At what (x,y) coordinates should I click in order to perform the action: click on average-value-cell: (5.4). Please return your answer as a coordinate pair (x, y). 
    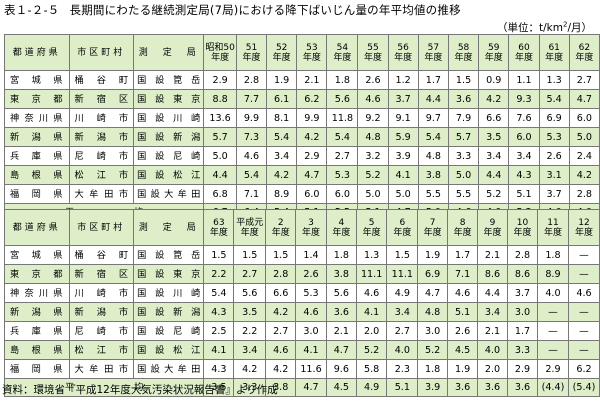
    Looking at the image, I should click on (583, 387).